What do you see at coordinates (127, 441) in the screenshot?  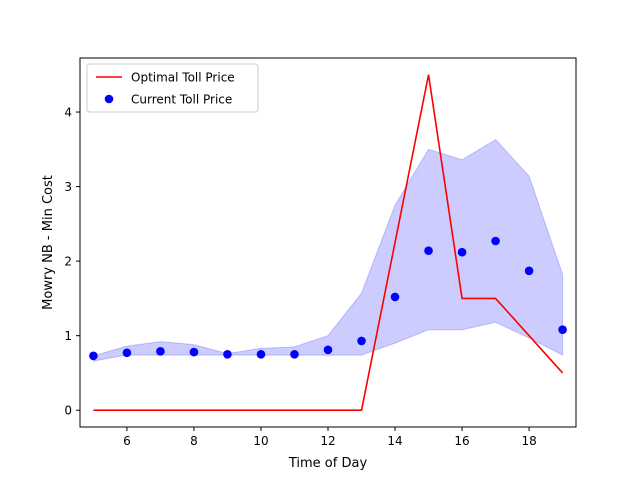 I see `x-tick-label: 6` at bounding box center [127, 441].